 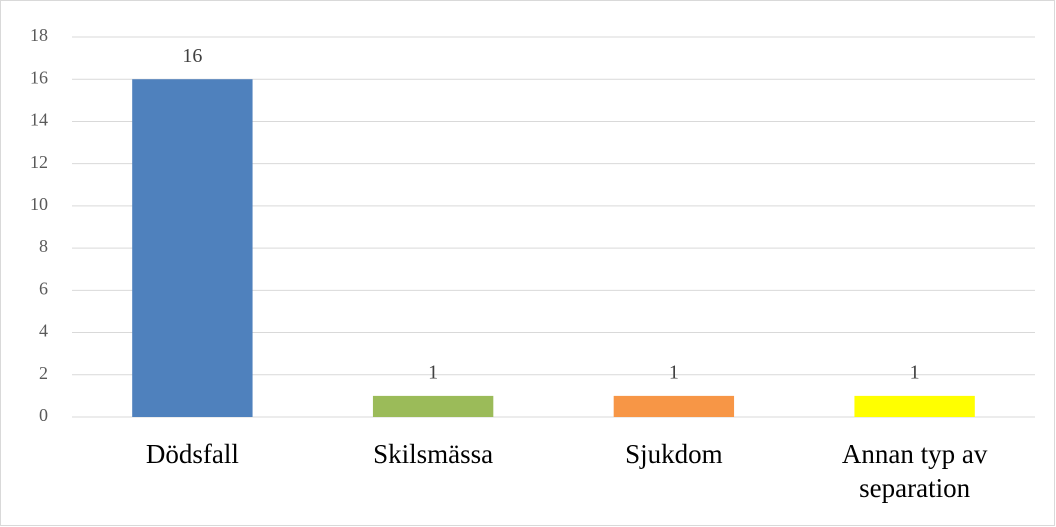 What do you see at coordinates (39, 35) in the screenshot?
I see `y-tick-label: 18` at bounding box center [39, 35].